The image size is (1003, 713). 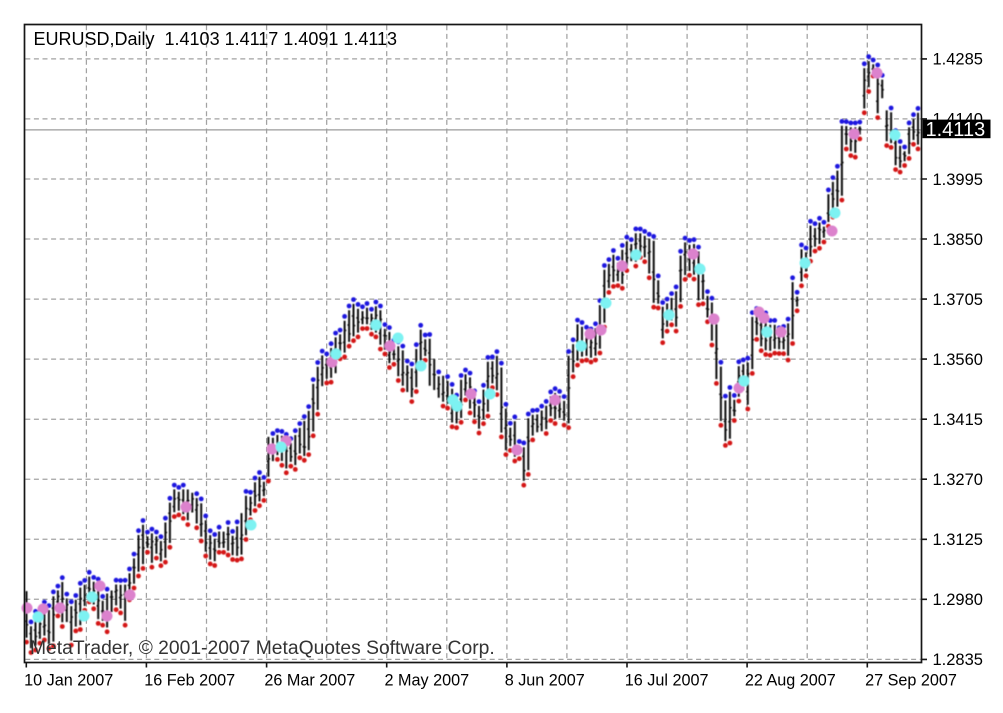 What do you see at coordinates (958, 540) in the screenshot?
I see `svg-text: 1.3125` at bounding box center [958, 540].